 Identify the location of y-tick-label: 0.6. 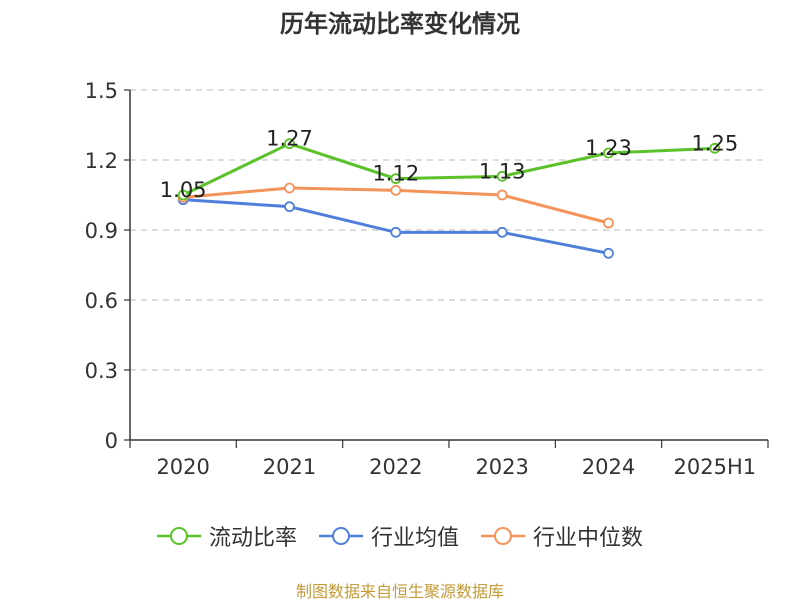
(101, 301).